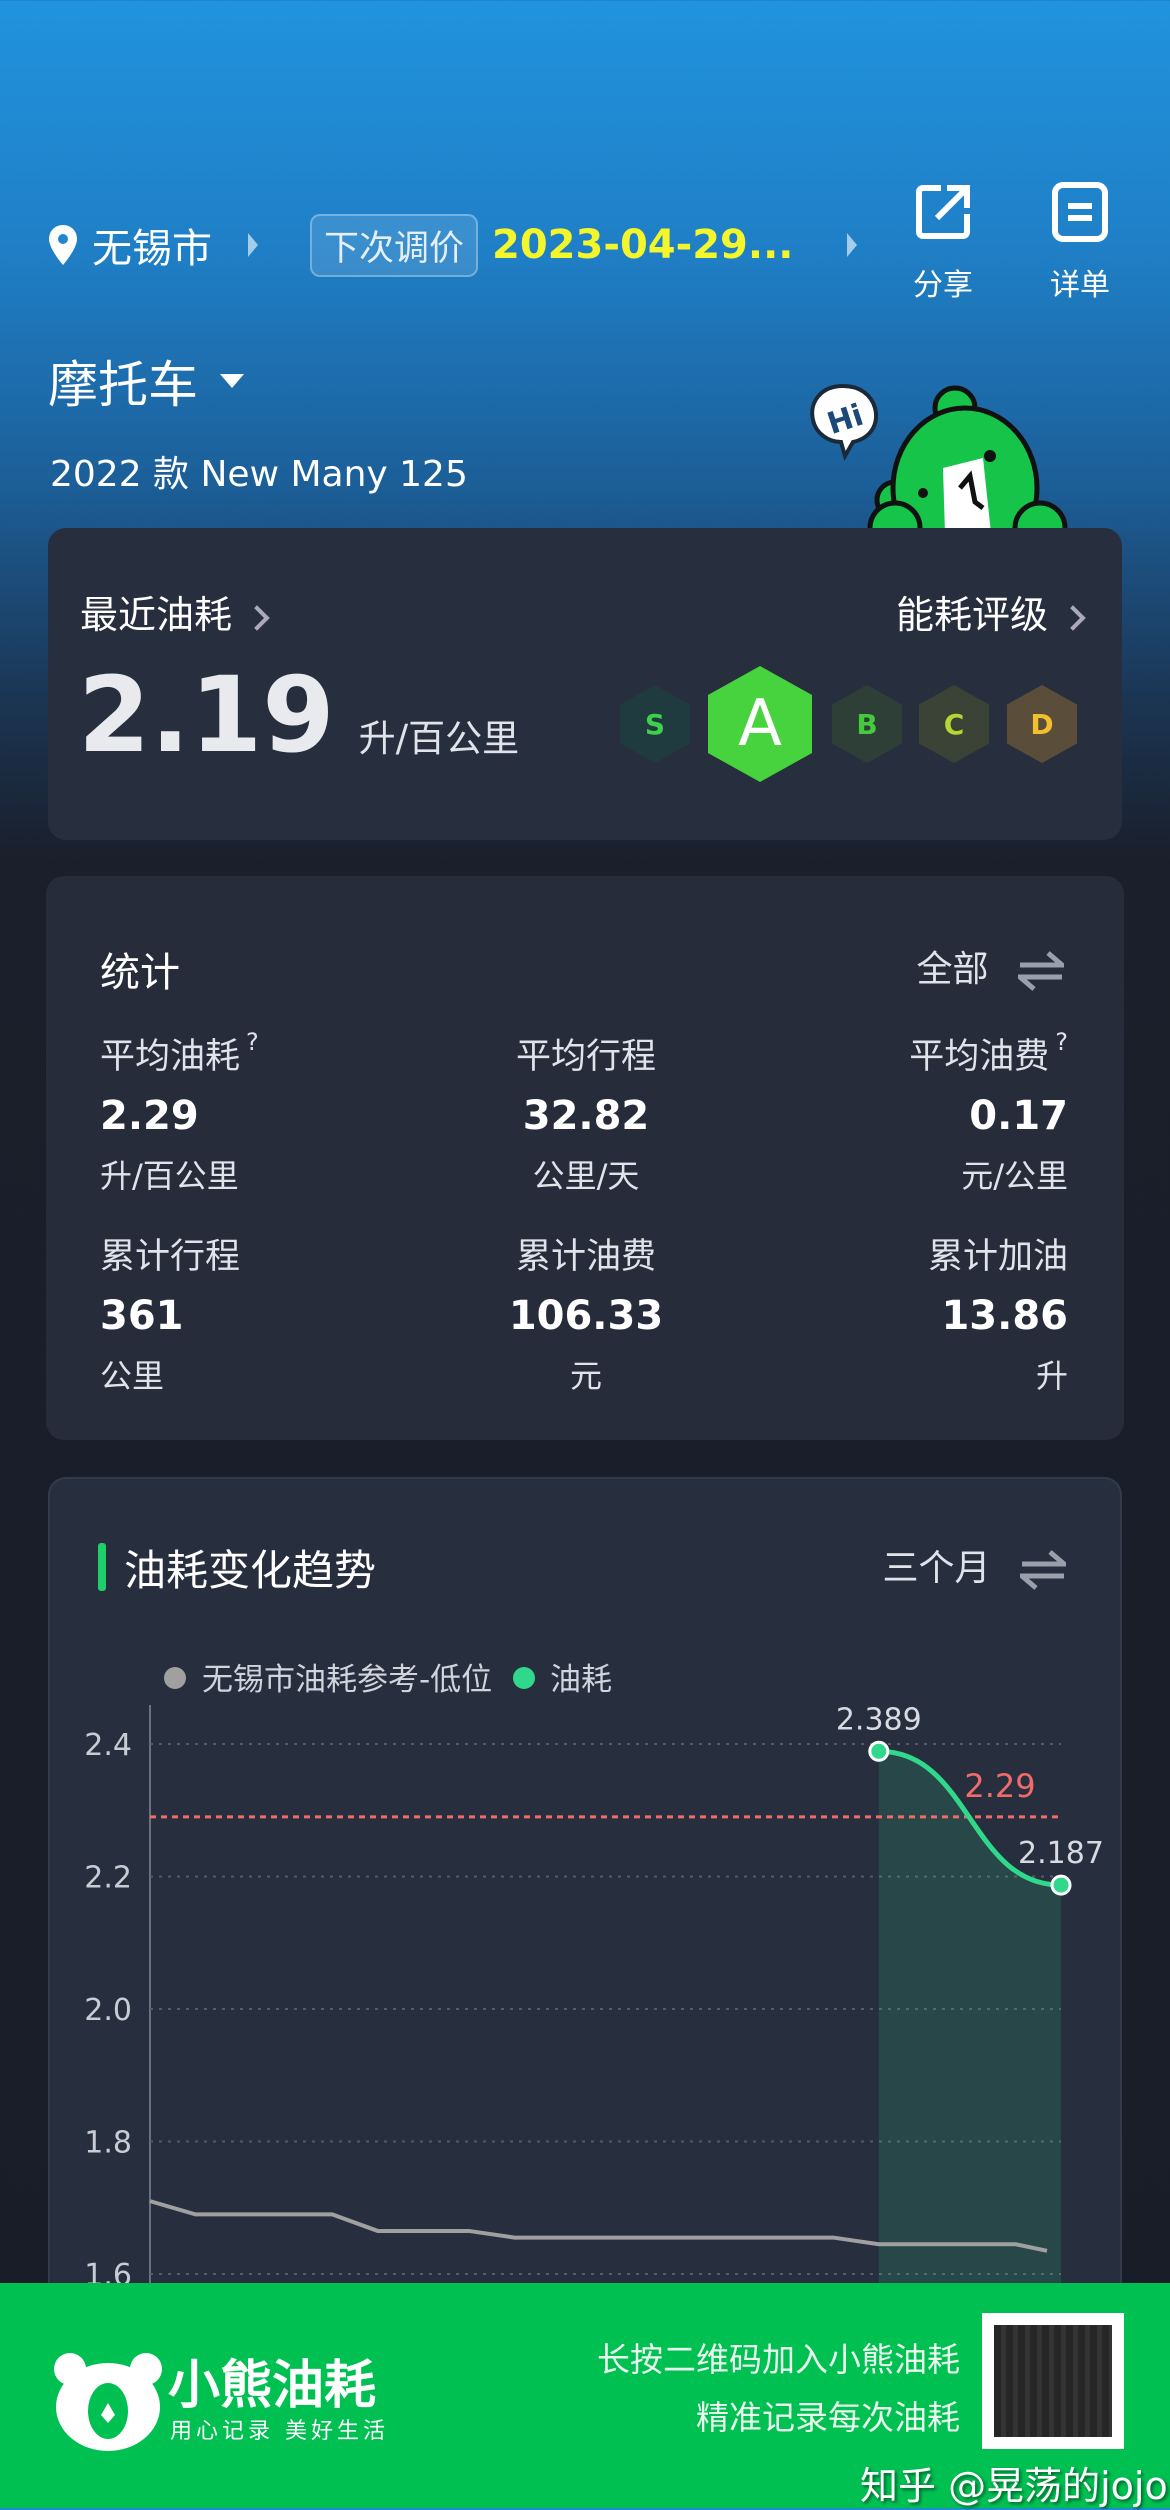  What do you see at coordinates (123, 385) in the screenshot?
I see `vehicle-type: 摩托车` at bounding box center [123, 385].